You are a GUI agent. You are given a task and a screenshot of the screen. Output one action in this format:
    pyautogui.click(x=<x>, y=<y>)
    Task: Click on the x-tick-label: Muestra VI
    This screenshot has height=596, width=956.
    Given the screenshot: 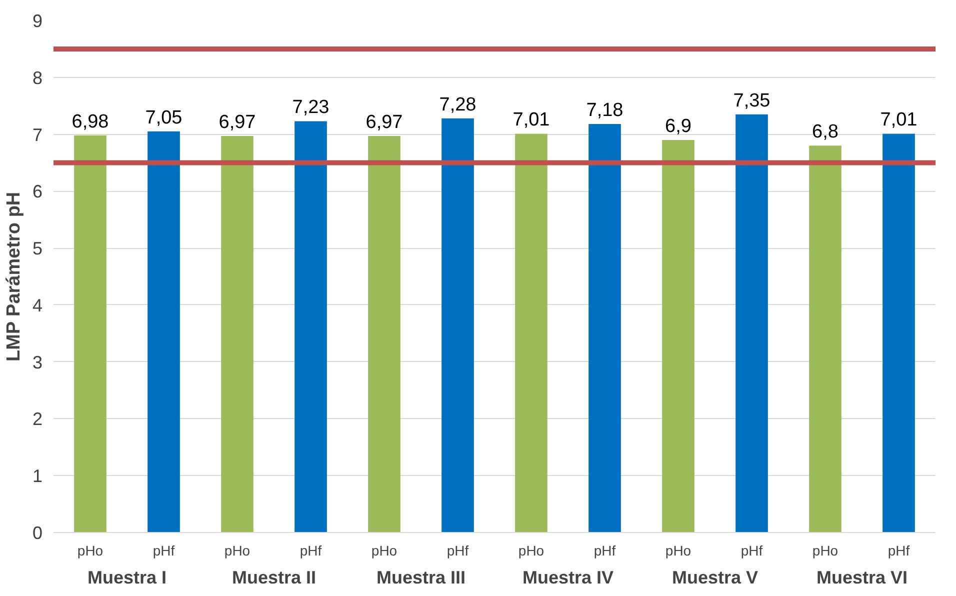 What is the action you would take?
    pyautogui.click(x=862, y=578)
    